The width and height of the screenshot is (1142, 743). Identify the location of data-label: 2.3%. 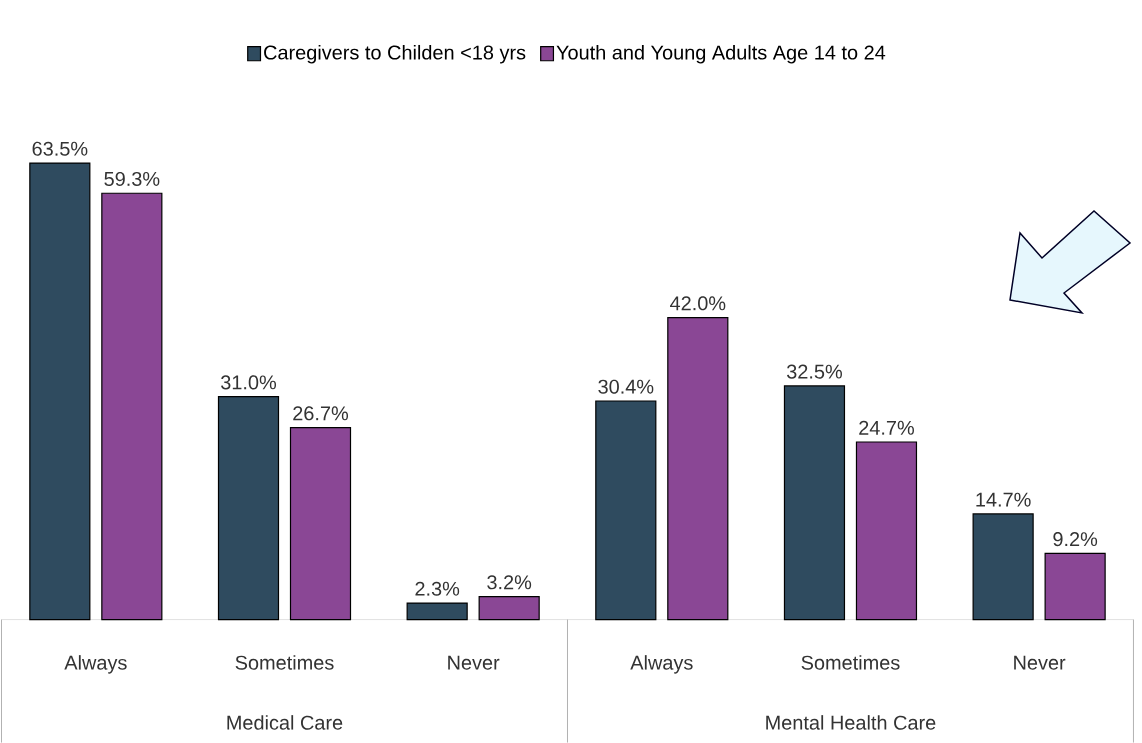
(437, 588).